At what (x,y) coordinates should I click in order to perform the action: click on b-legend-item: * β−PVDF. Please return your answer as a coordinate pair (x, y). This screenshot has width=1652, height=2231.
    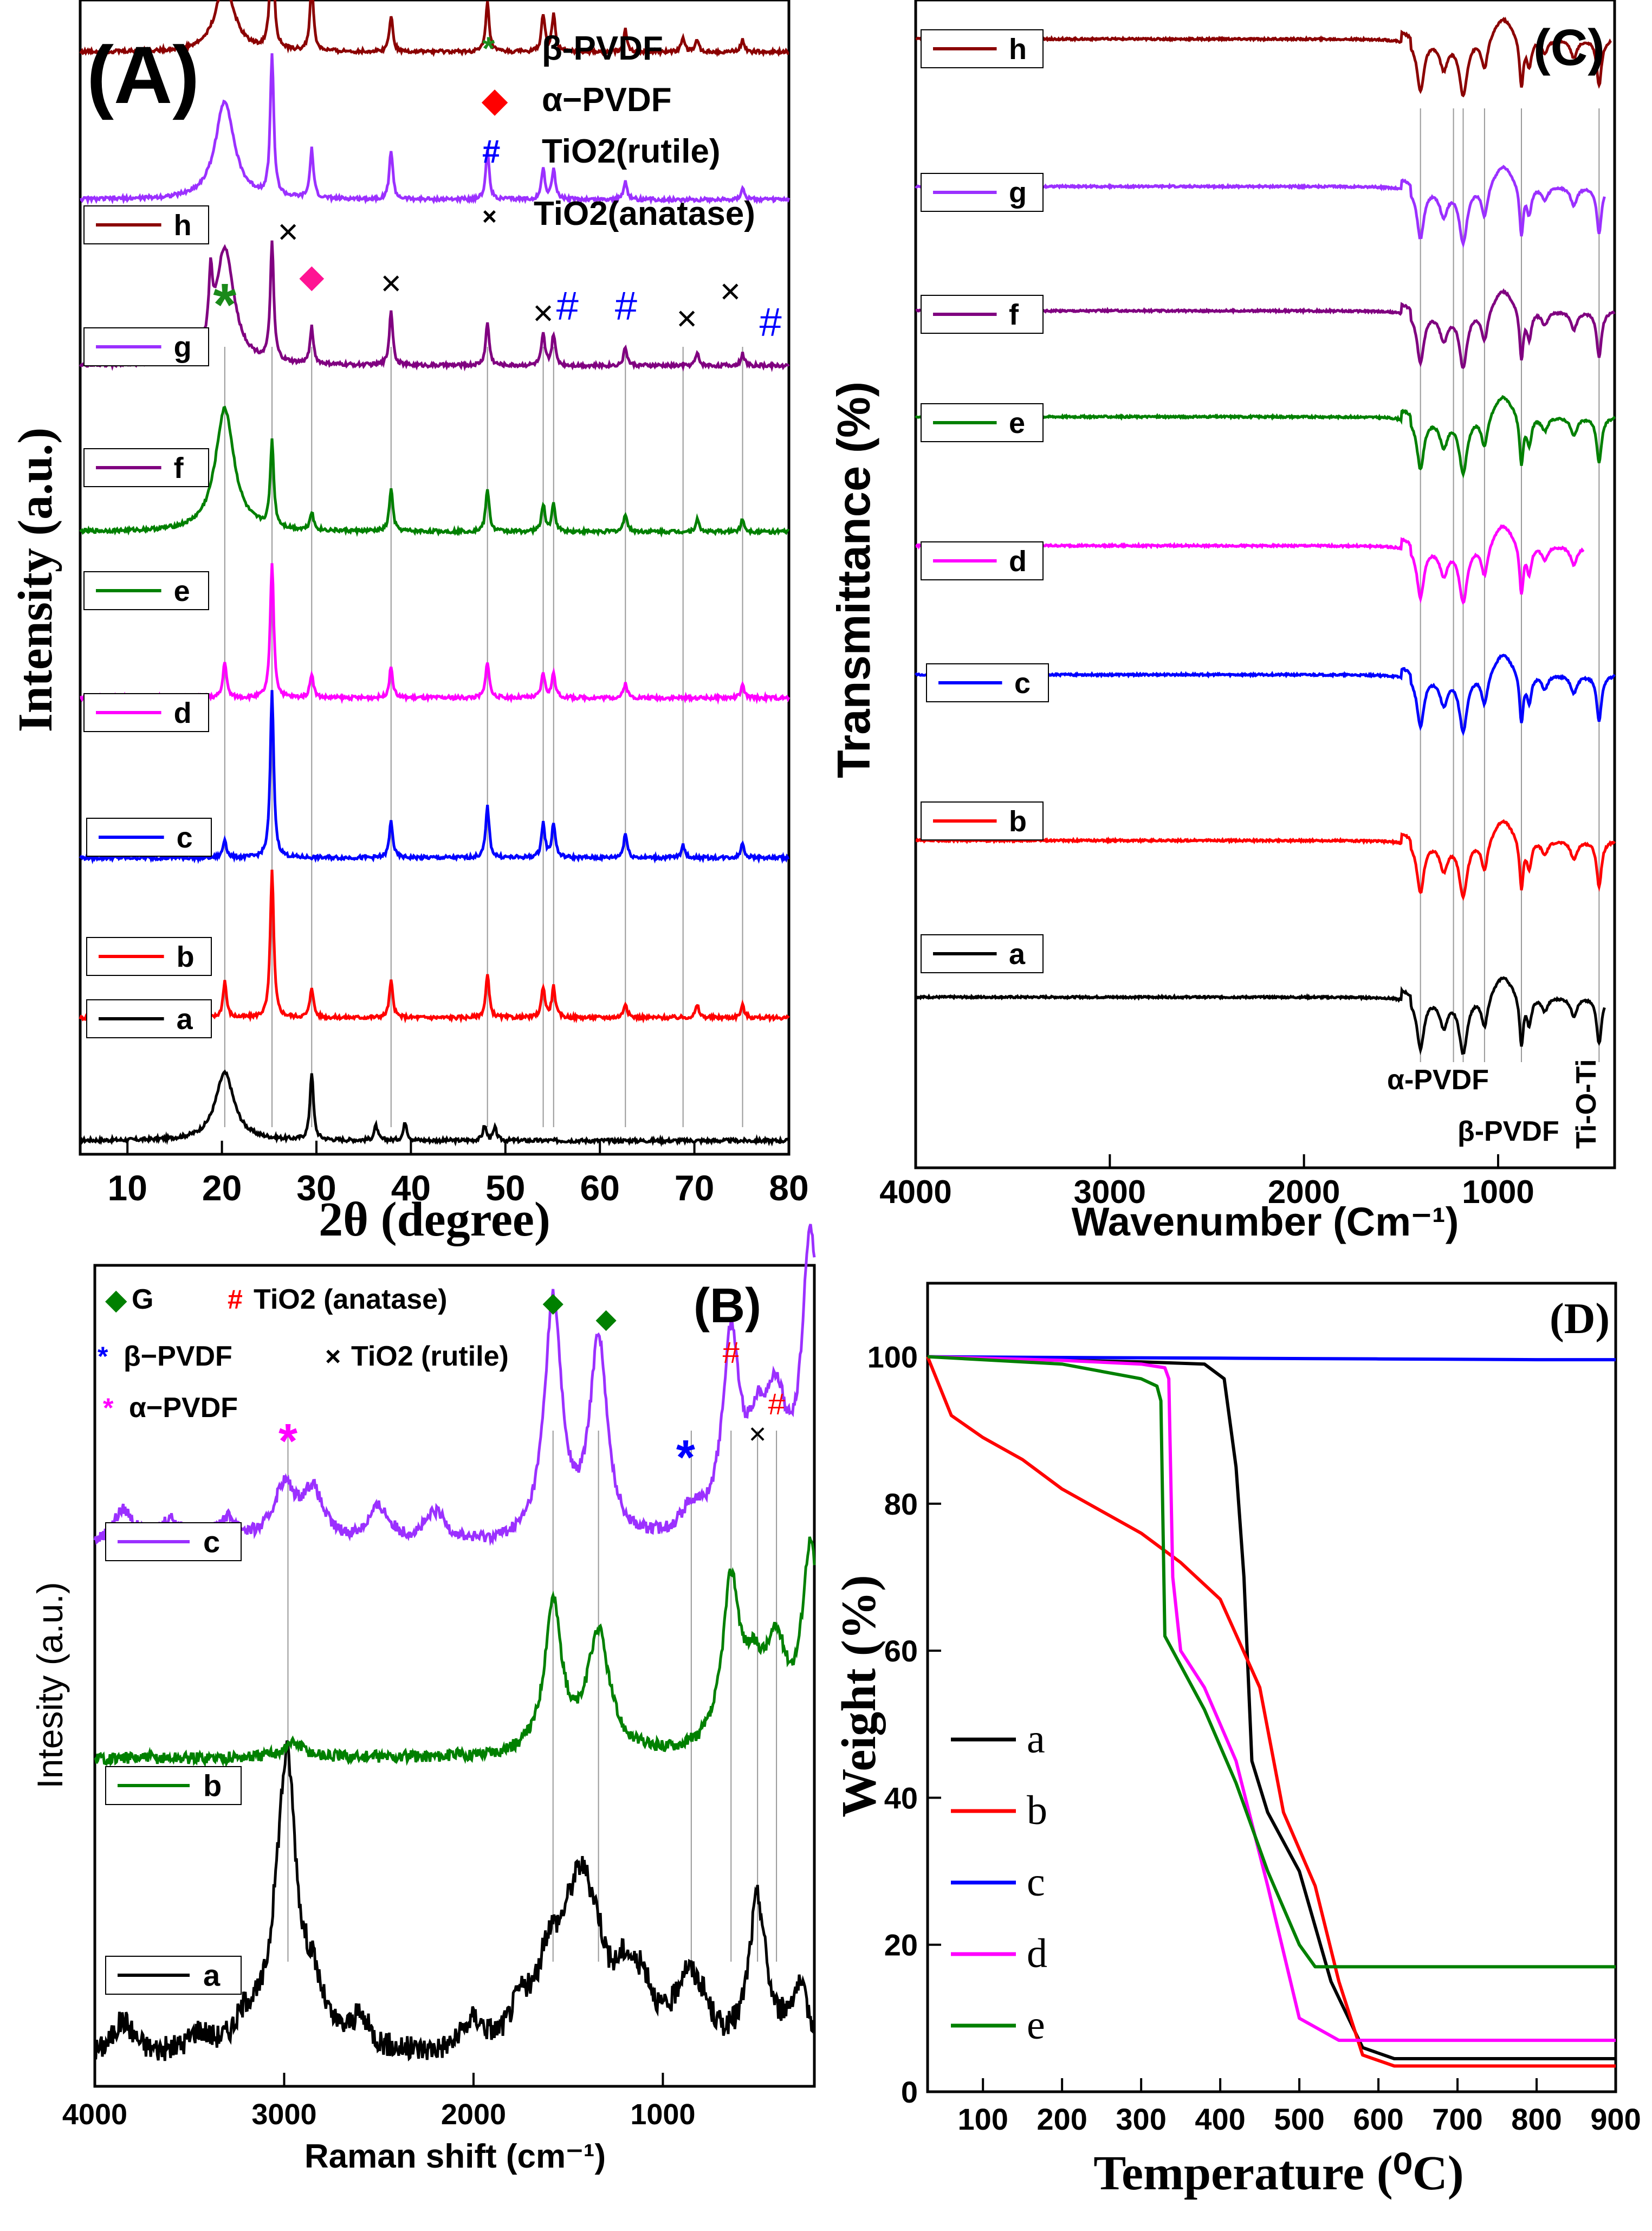
    Looking at the image, I should click on (165, 1357).